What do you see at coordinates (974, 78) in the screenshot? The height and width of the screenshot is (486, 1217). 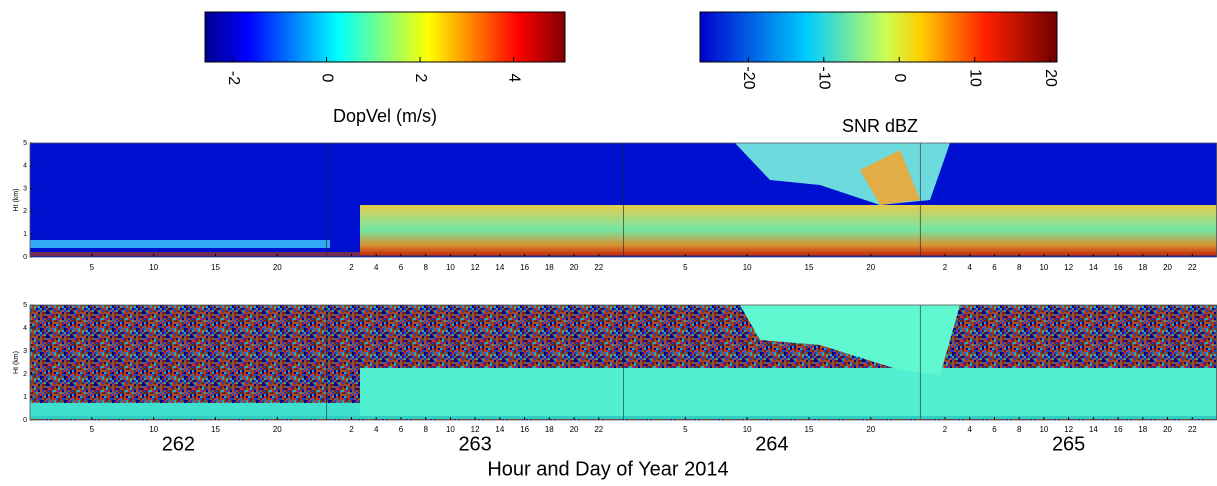 I see `colorbar-tick-label: 10` at bounding box center [974, 78].